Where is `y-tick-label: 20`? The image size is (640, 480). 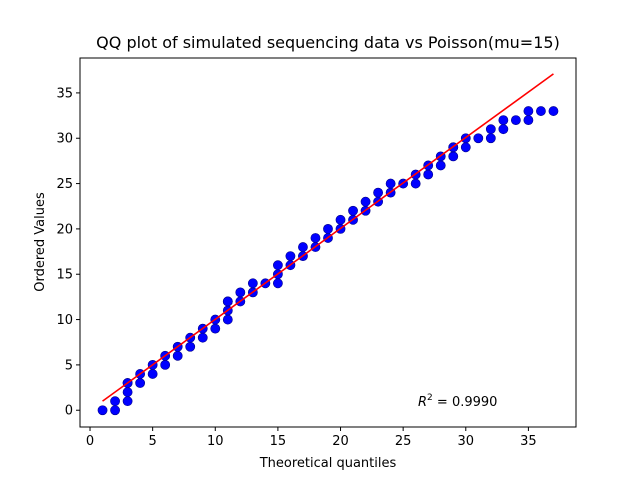
y-tick-label: 20 is located at coordinates (64, 229).